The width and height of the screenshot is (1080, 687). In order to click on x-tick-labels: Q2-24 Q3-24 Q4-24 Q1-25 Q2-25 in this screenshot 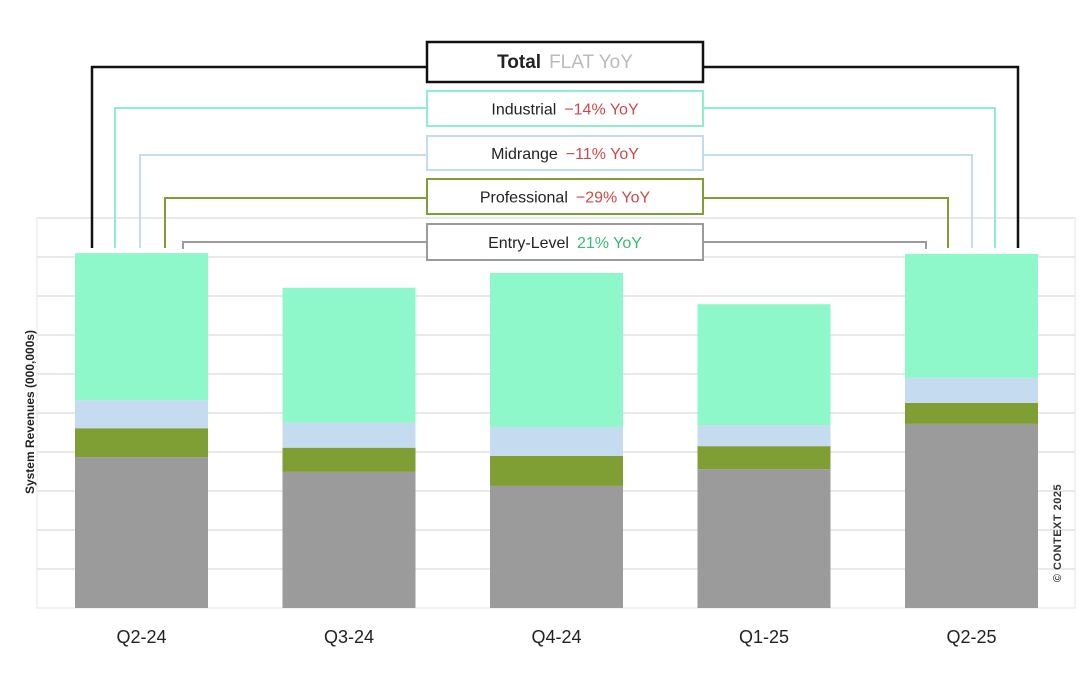, I will do `click(556, 637)`.